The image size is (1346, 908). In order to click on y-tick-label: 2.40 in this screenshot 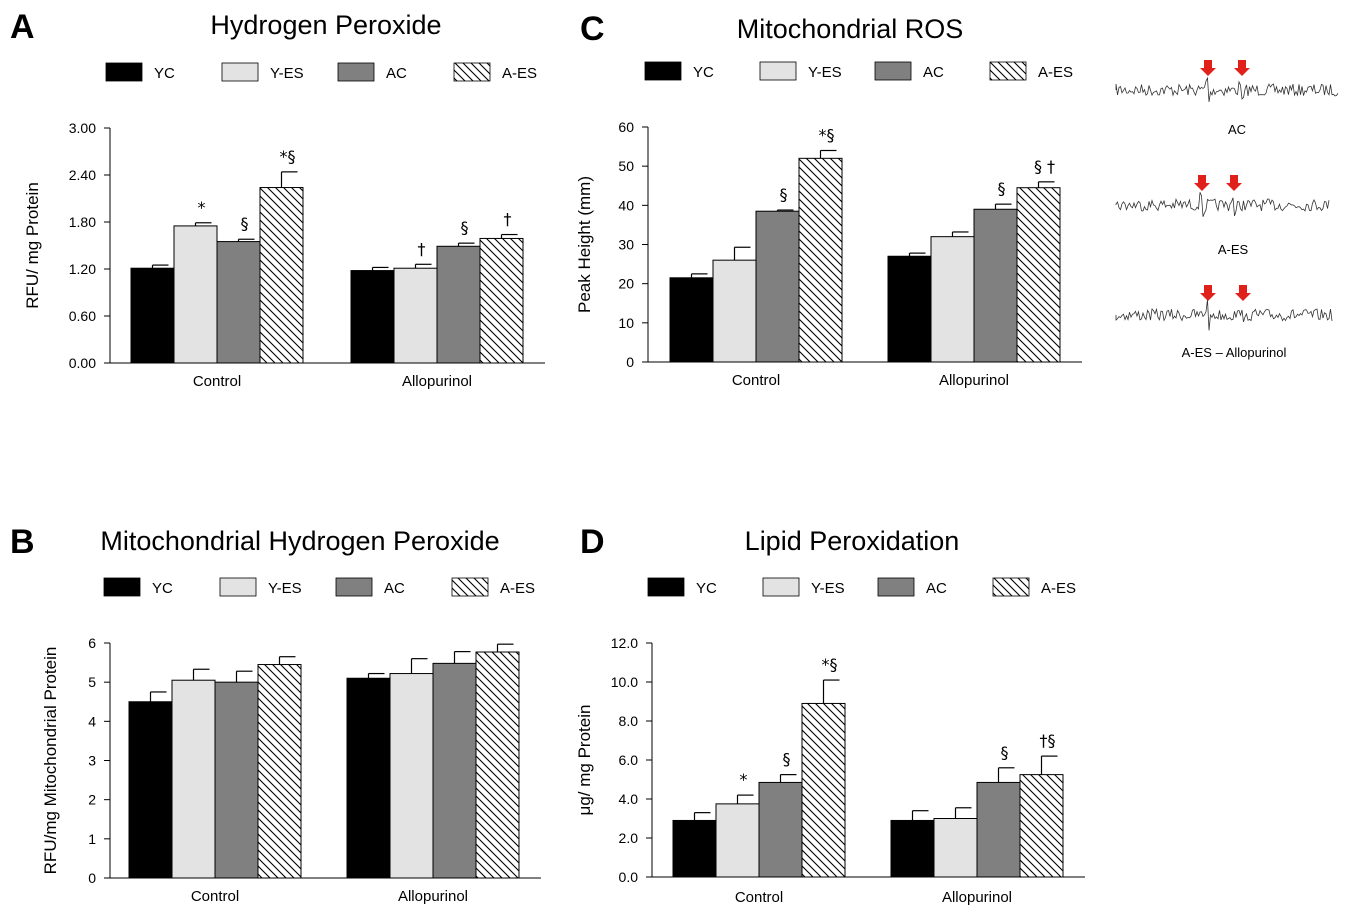, I will do `click(82, 175)`.